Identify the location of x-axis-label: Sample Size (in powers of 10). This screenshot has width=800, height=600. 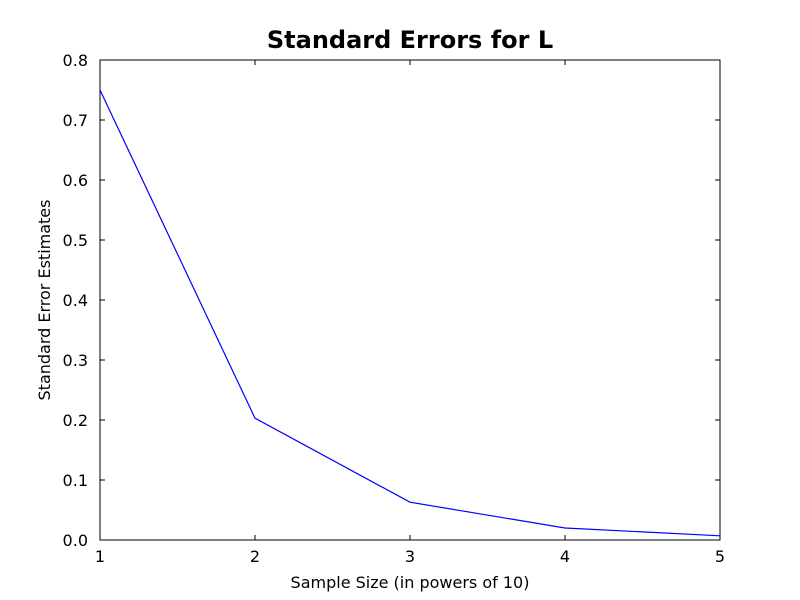
(410, 582).